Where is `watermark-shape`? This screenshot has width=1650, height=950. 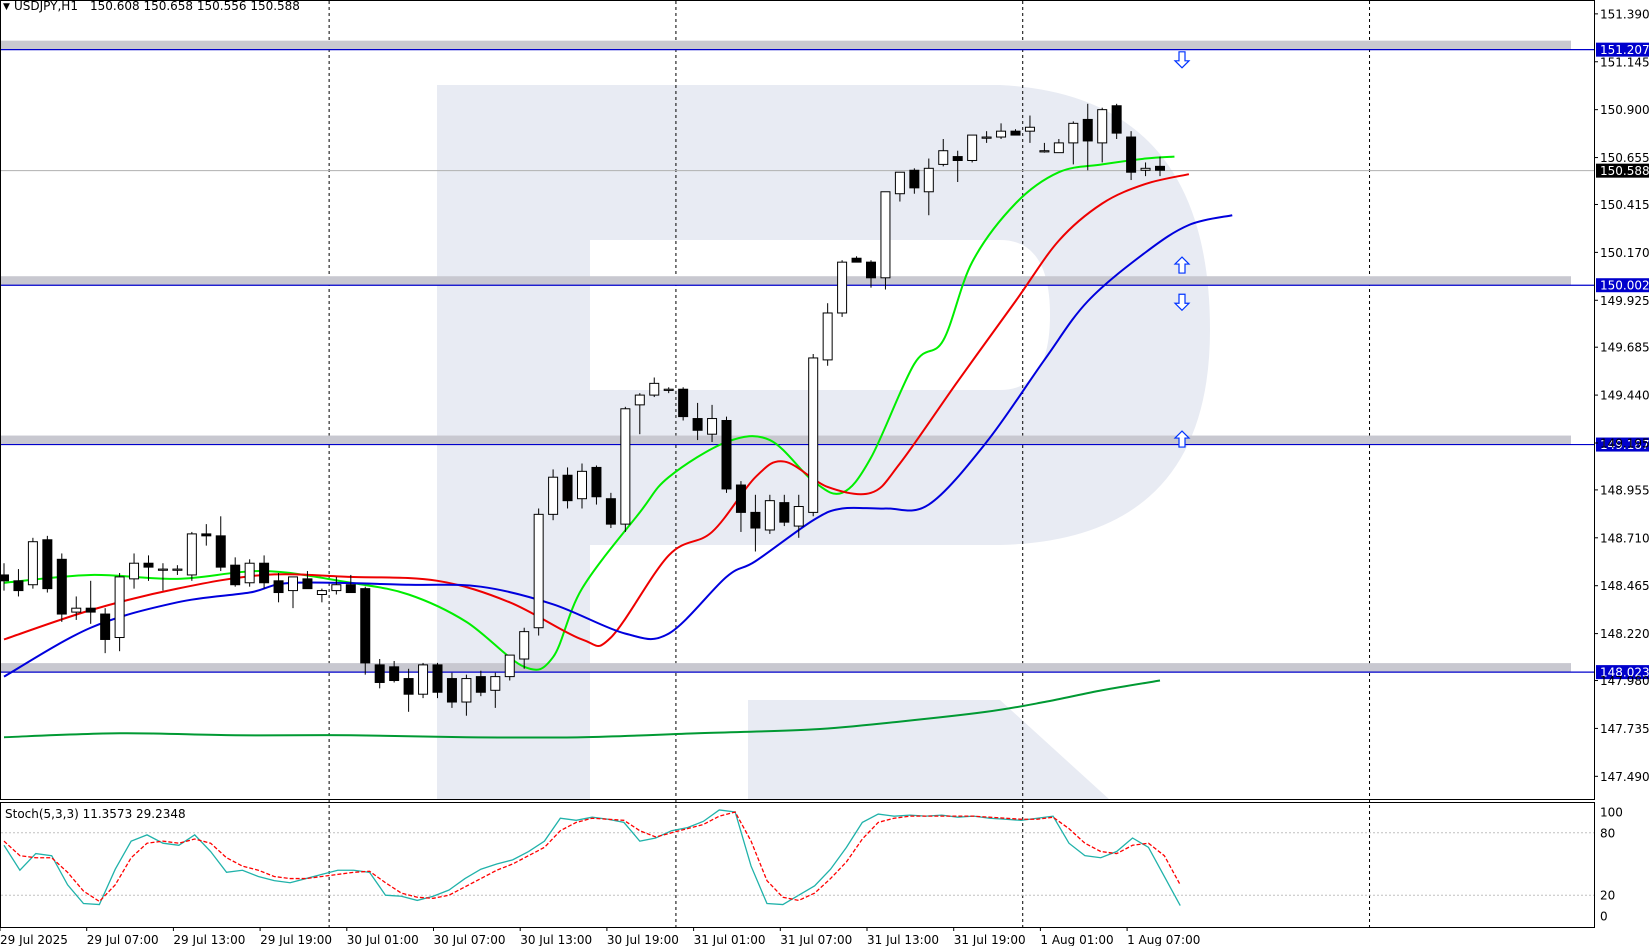 watermark-shape is located at coordinates (929, 750).